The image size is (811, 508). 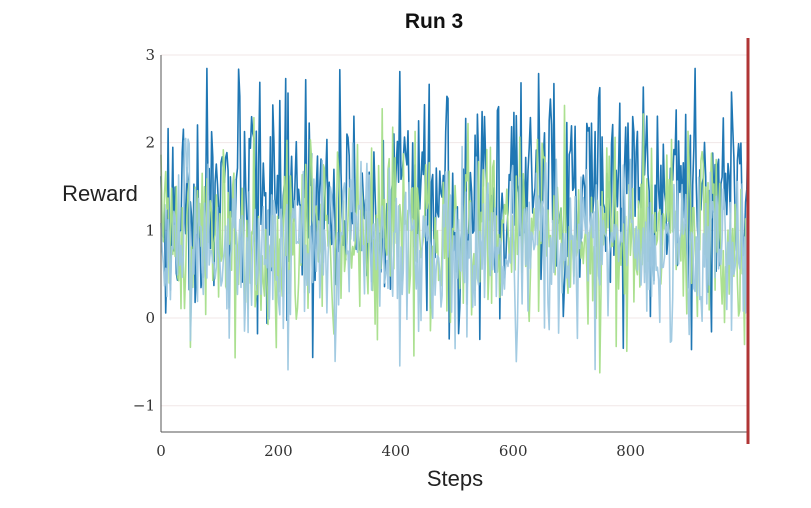 I want to click on x-tick-label: 0, so click(x=161, y=451).